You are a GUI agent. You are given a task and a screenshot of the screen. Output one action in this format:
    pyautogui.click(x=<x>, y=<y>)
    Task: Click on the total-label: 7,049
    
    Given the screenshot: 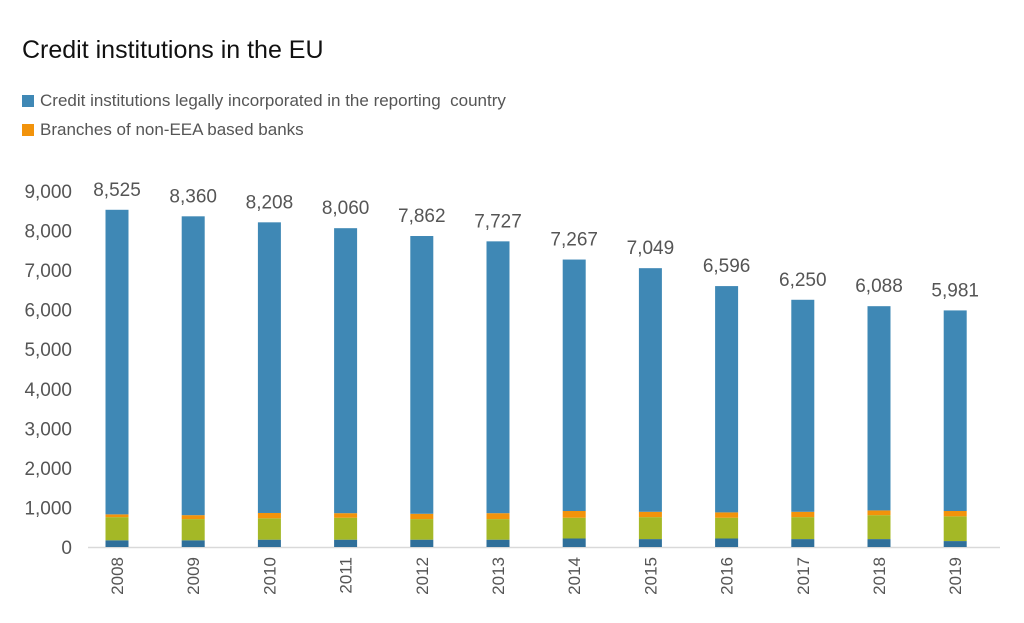 What is the action you would take?
    pyautogui.click(x=651, y=248)
    